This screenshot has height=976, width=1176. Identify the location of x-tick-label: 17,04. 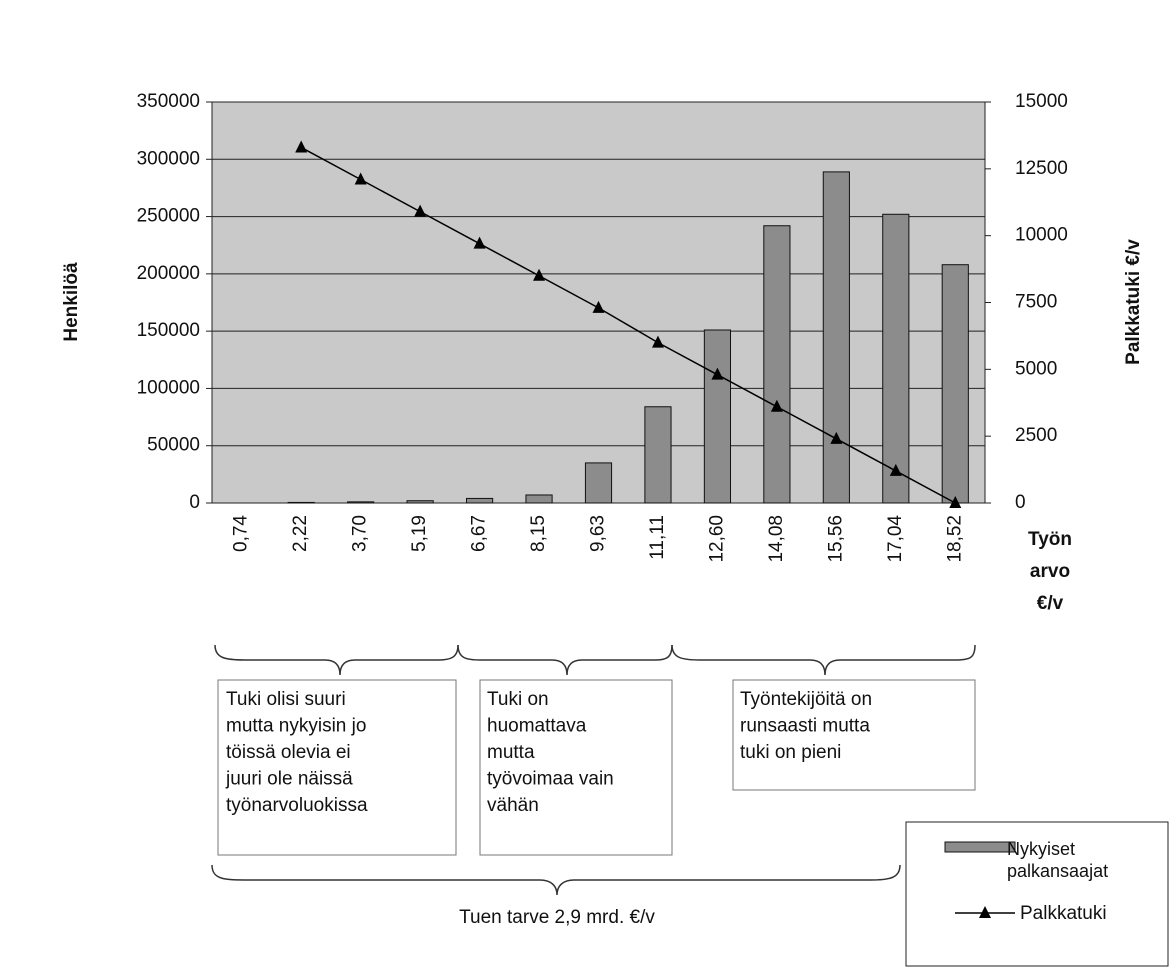
(895, 539).